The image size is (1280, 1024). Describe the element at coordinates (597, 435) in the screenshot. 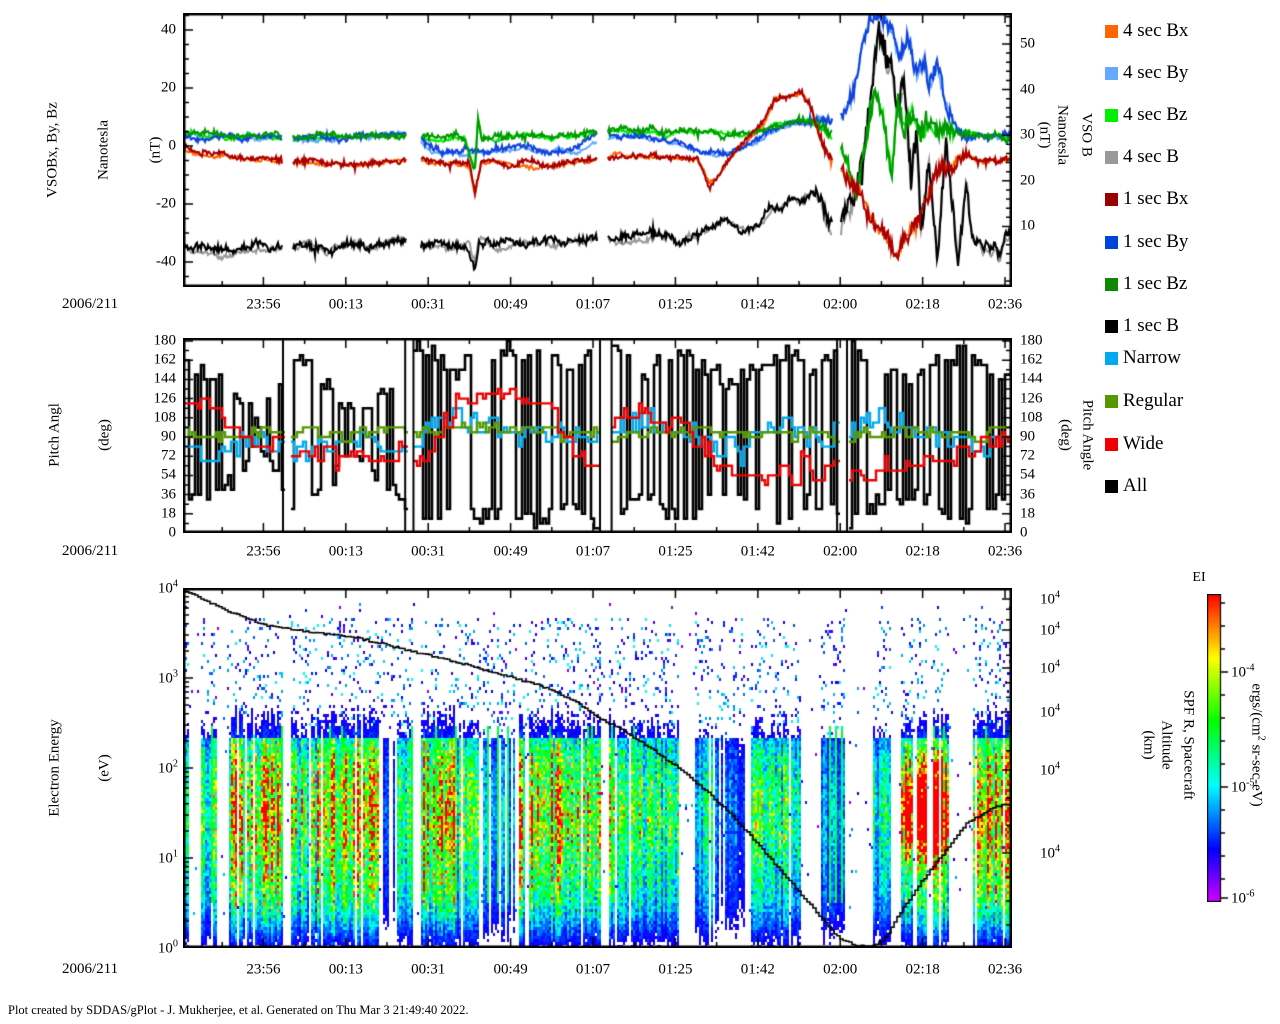

I see `pitch-angle-plot` at that location.